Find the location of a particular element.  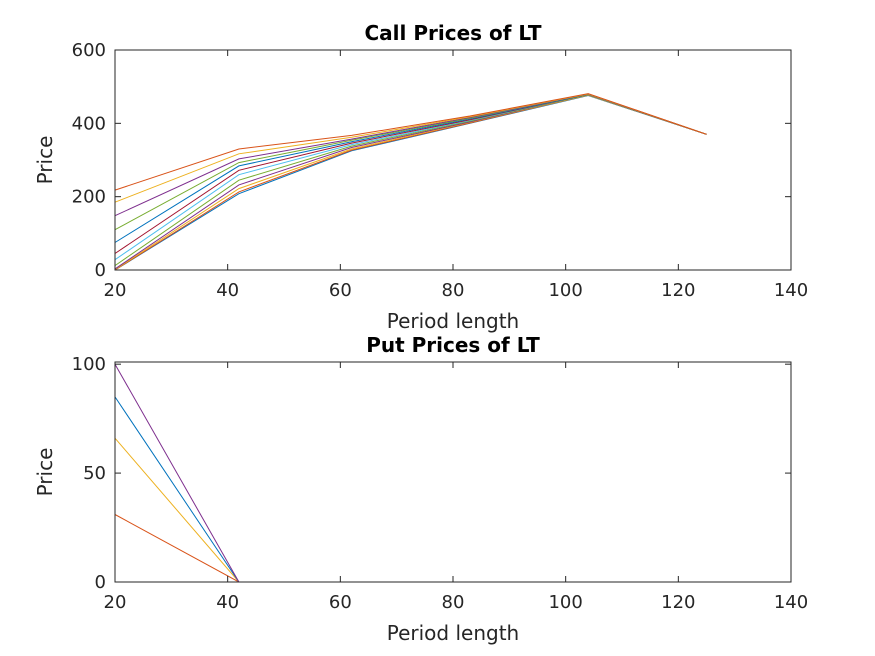

put-y-tick-label: 0 is located at coordinates (100, 582).